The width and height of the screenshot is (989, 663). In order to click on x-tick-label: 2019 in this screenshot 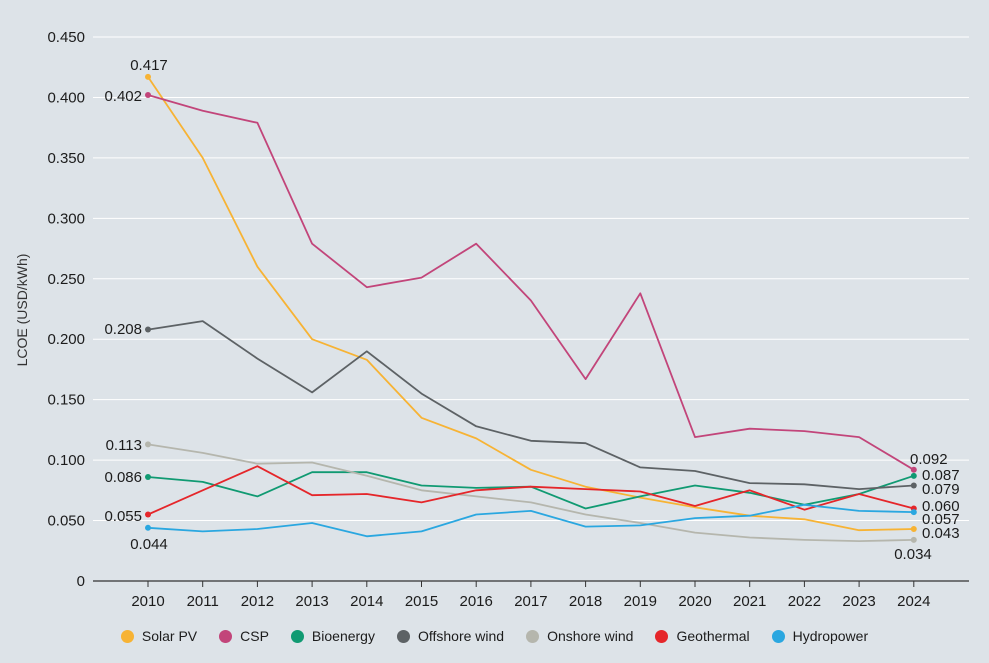, I will do `click(640, 601)`.